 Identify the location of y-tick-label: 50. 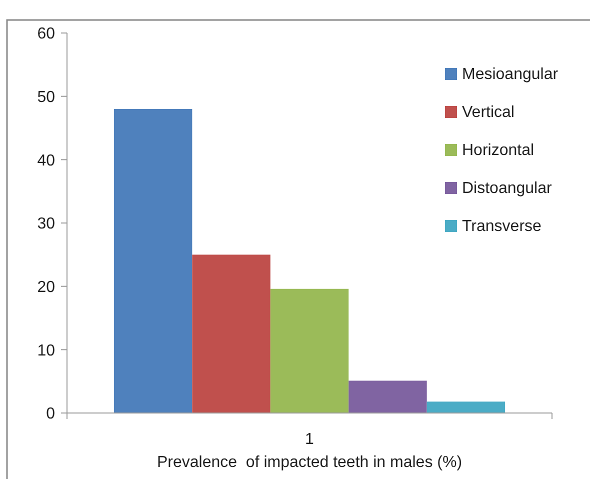
(46, 97).